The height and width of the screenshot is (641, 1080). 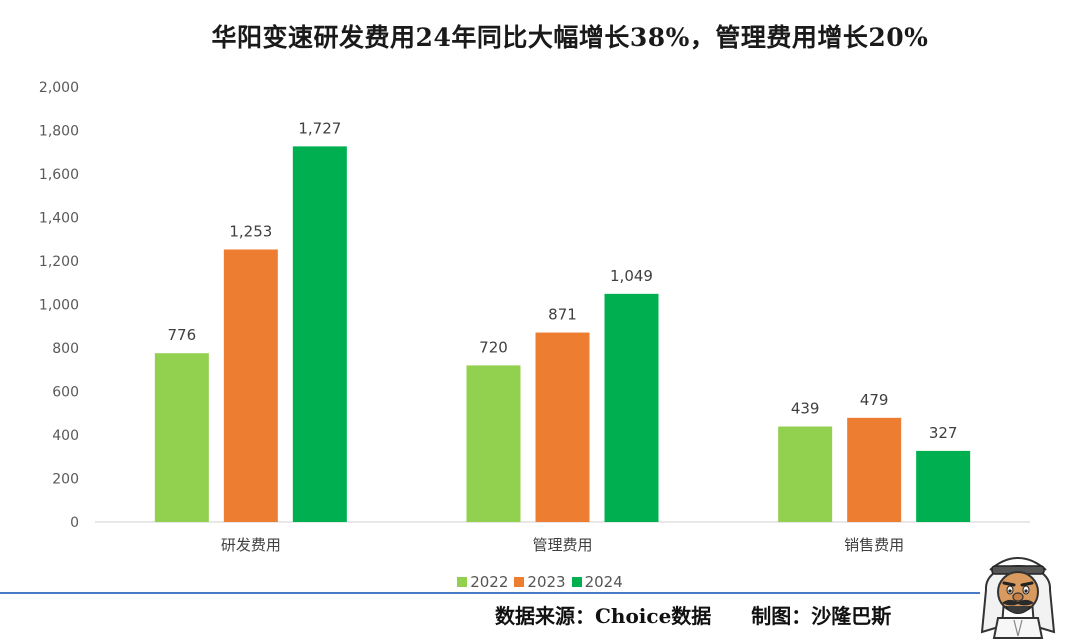 I want to click on y-tick-label: 1,600, so click(x=59, y=175).